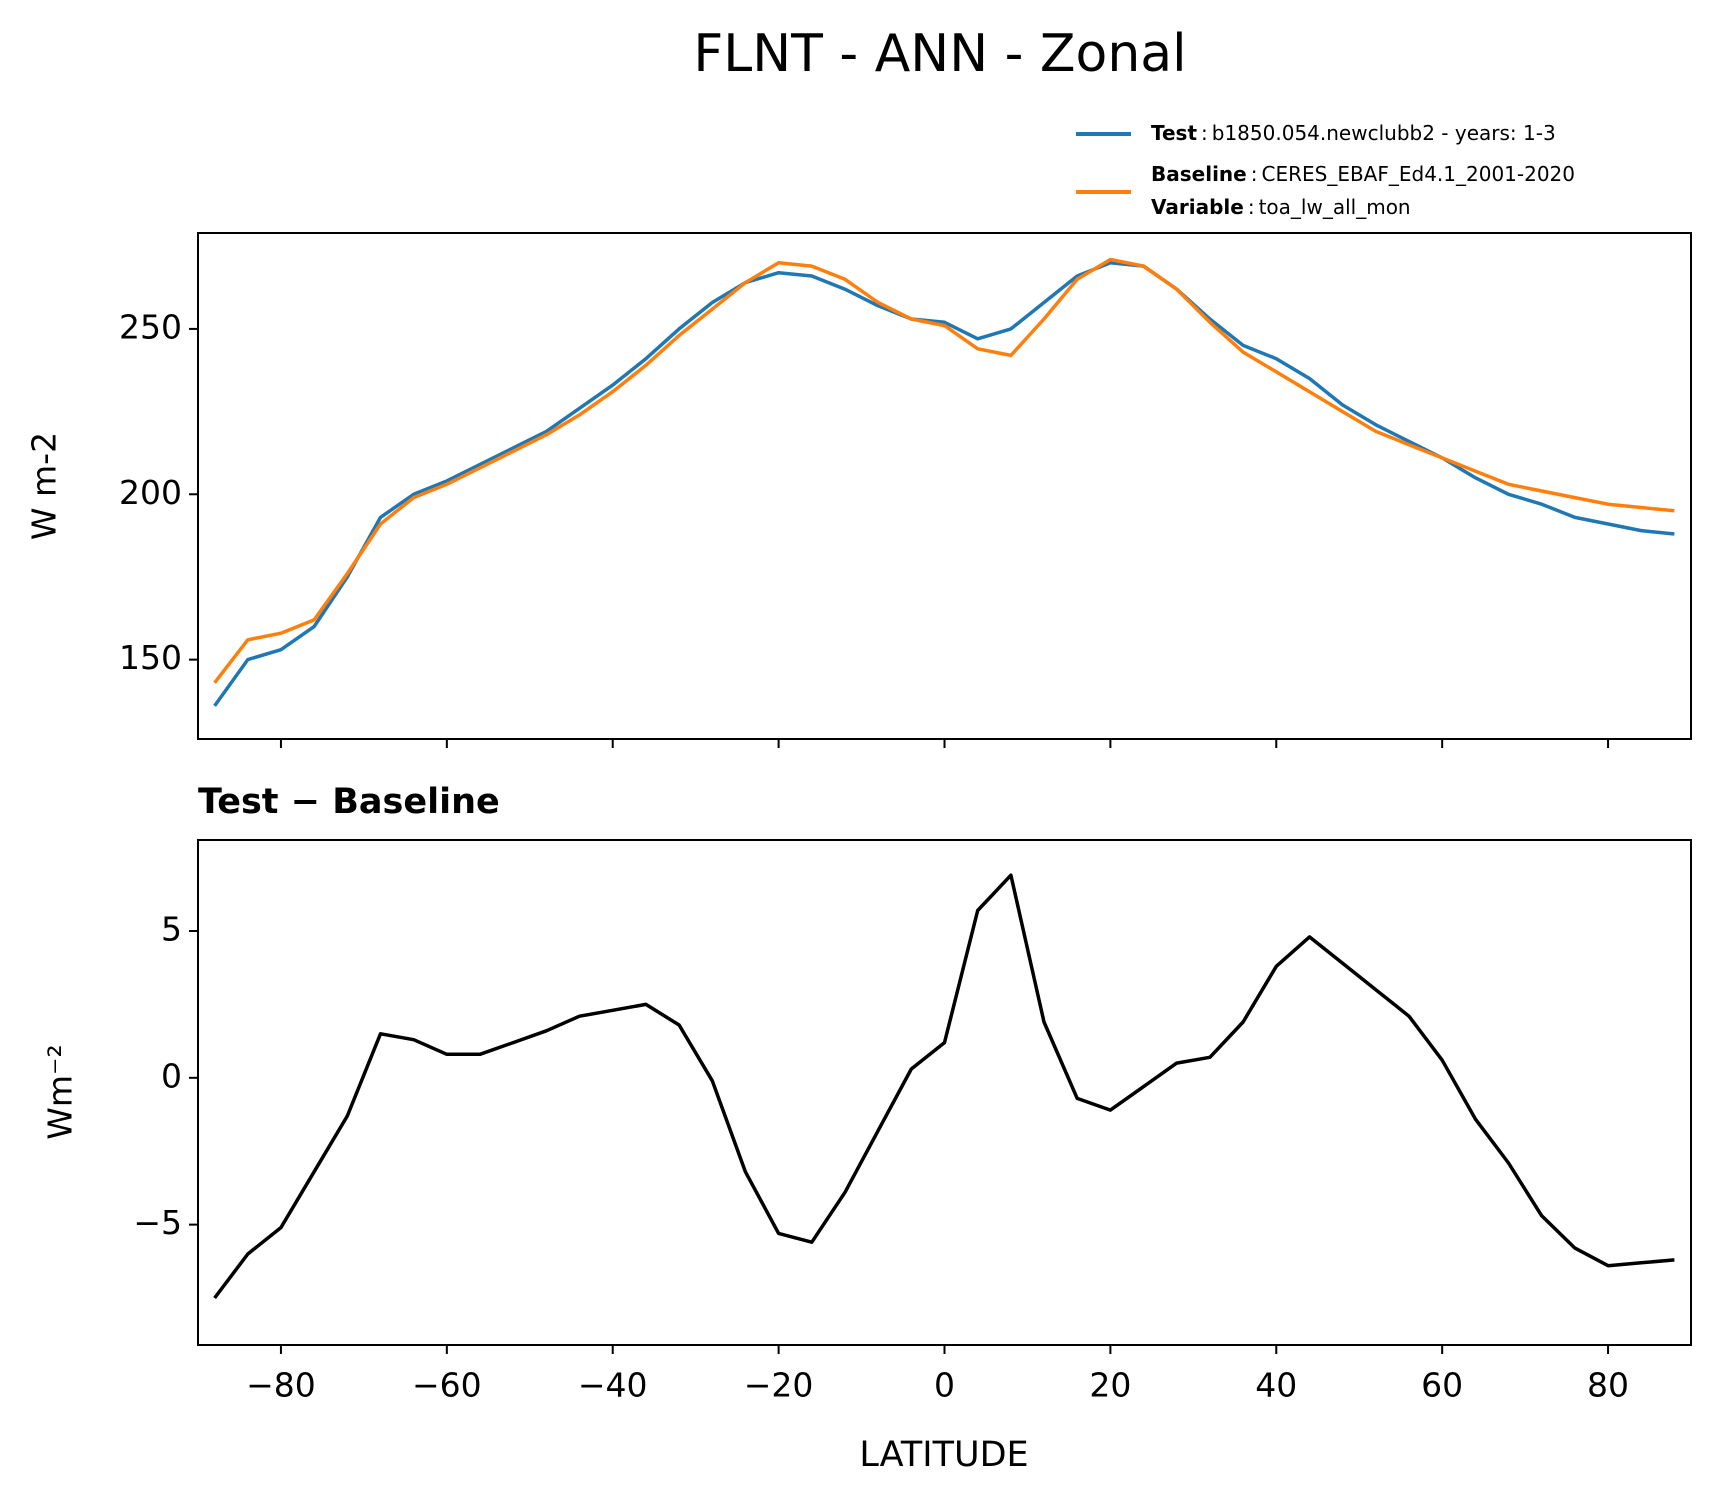 Image resolution: width=1713 pixels, height=1496 pixels. Describe the element at coordinates (157, 1222) in the screenshot. I see `y-tick-label: −5` at that location.